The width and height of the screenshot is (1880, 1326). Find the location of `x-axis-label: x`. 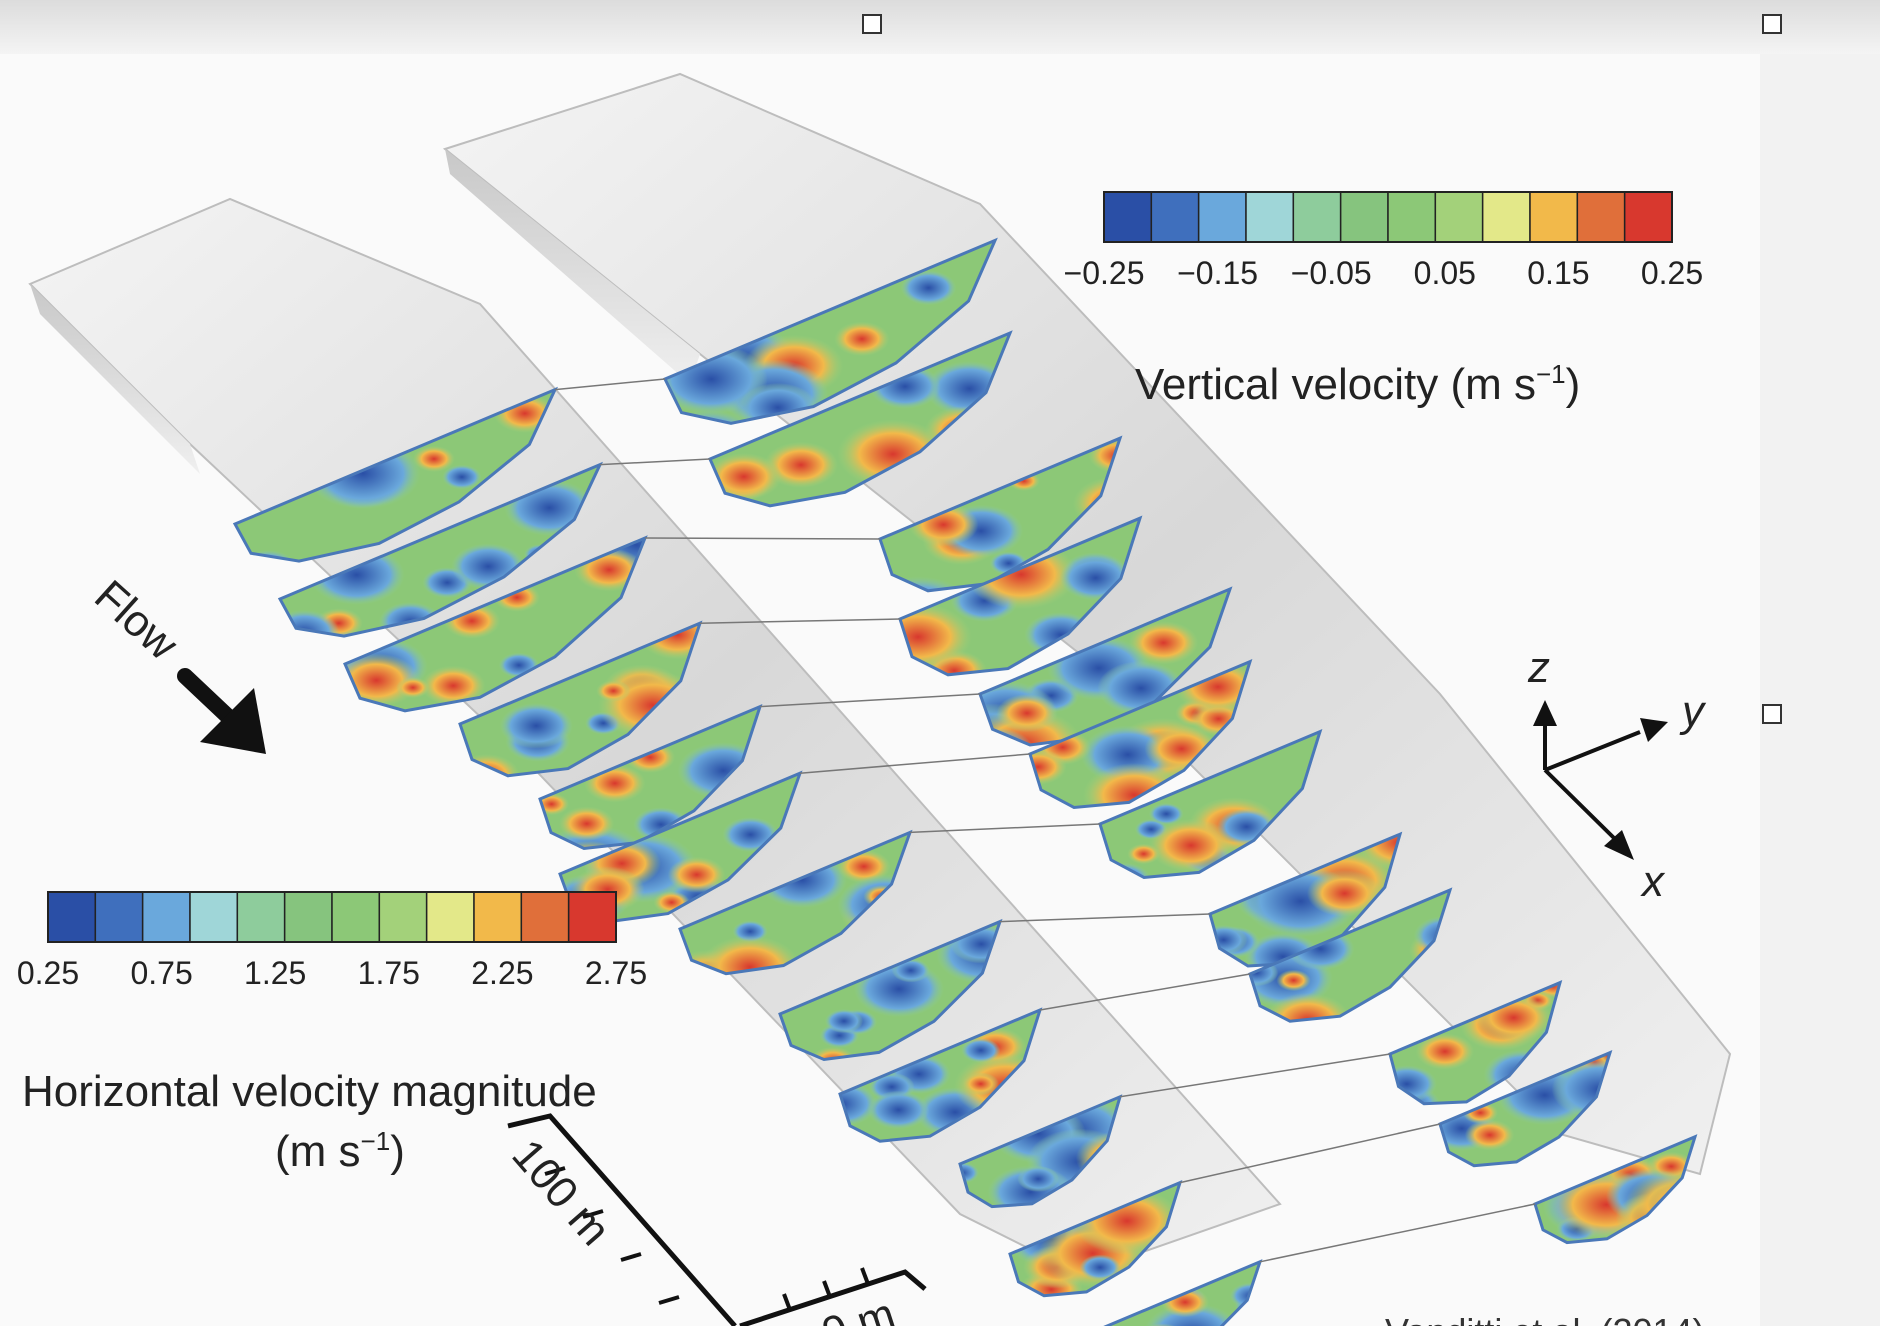

x-axis-label: x is located at coordinates (1653, 881).